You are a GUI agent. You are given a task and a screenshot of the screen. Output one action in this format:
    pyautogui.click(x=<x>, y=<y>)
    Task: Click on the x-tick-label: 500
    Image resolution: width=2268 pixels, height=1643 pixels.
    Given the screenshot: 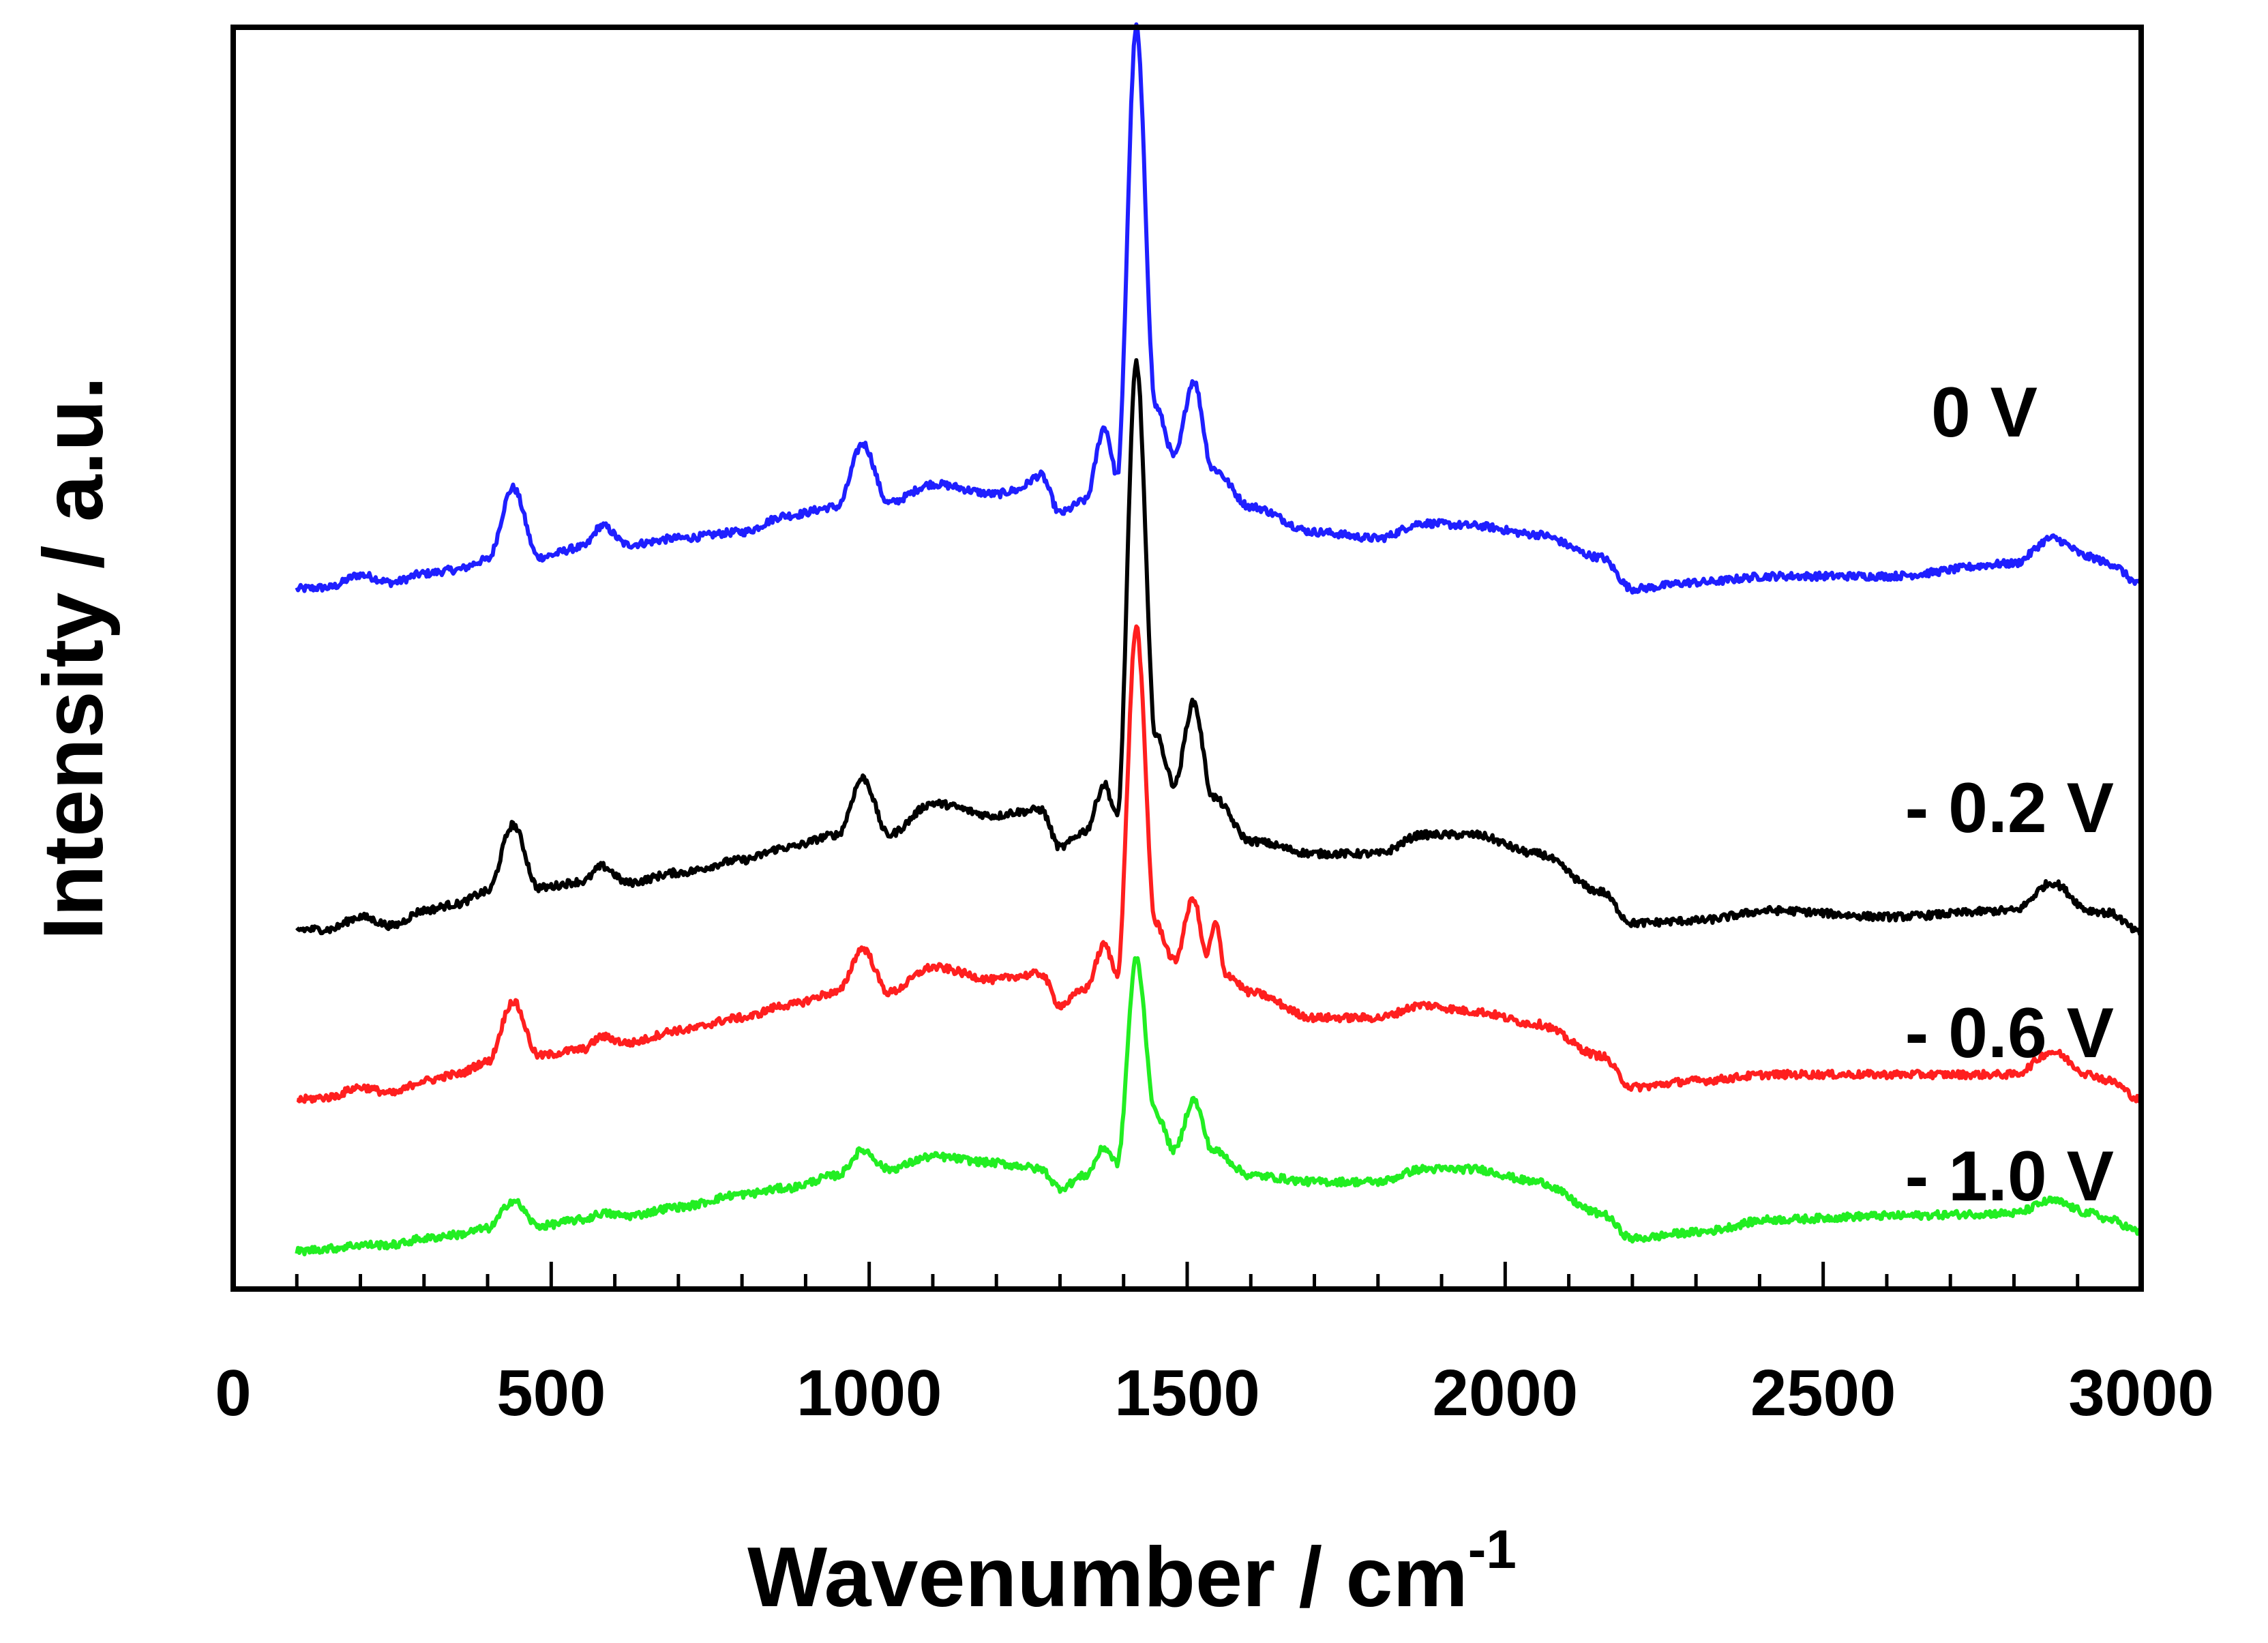 What is the action you would take?
    pyautogui.click(x=551, y=1393)
    